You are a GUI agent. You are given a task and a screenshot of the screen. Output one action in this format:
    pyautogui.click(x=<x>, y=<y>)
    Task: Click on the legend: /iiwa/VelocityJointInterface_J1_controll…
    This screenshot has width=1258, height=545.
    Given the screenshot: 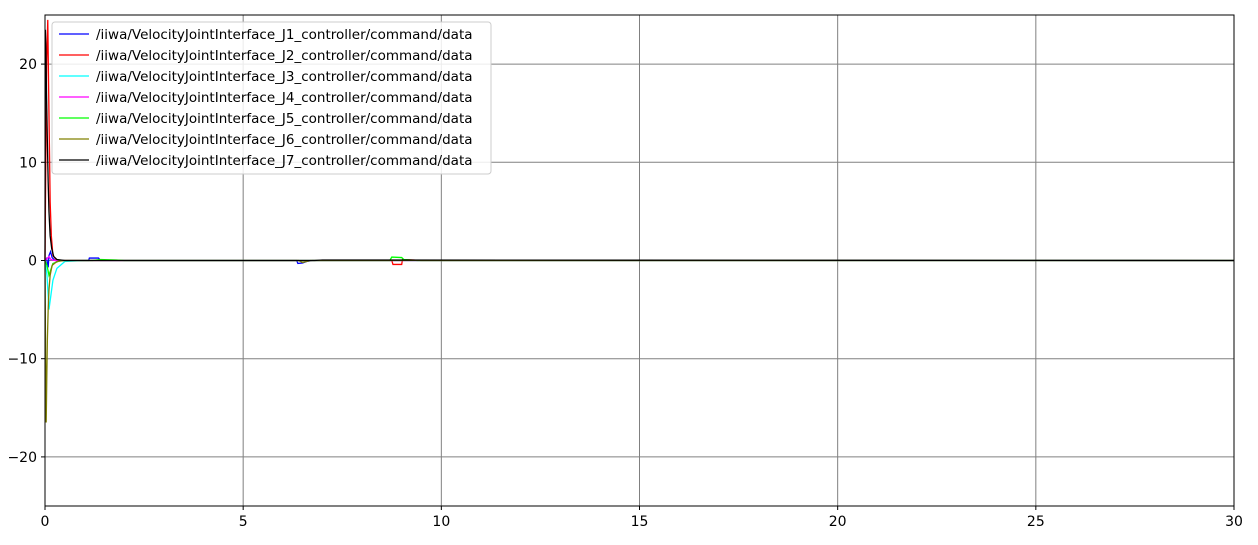 What is the action you would take?
    pyautogui.click(x=271, y=98)
    